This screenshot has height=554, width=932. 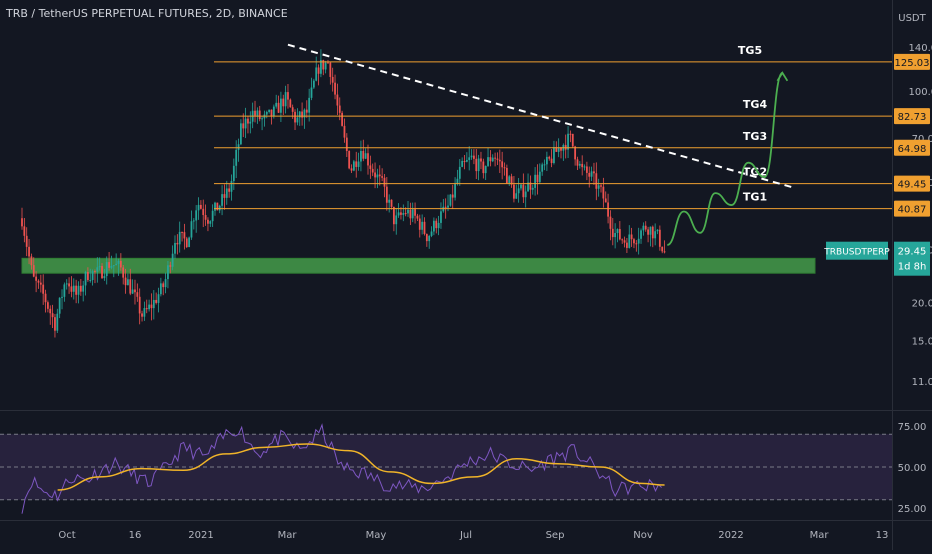 What do you see at coordinates (920, 92) in the screenshot?
I see `y-tick-label: 100.00` at bounding box center [920, 92].